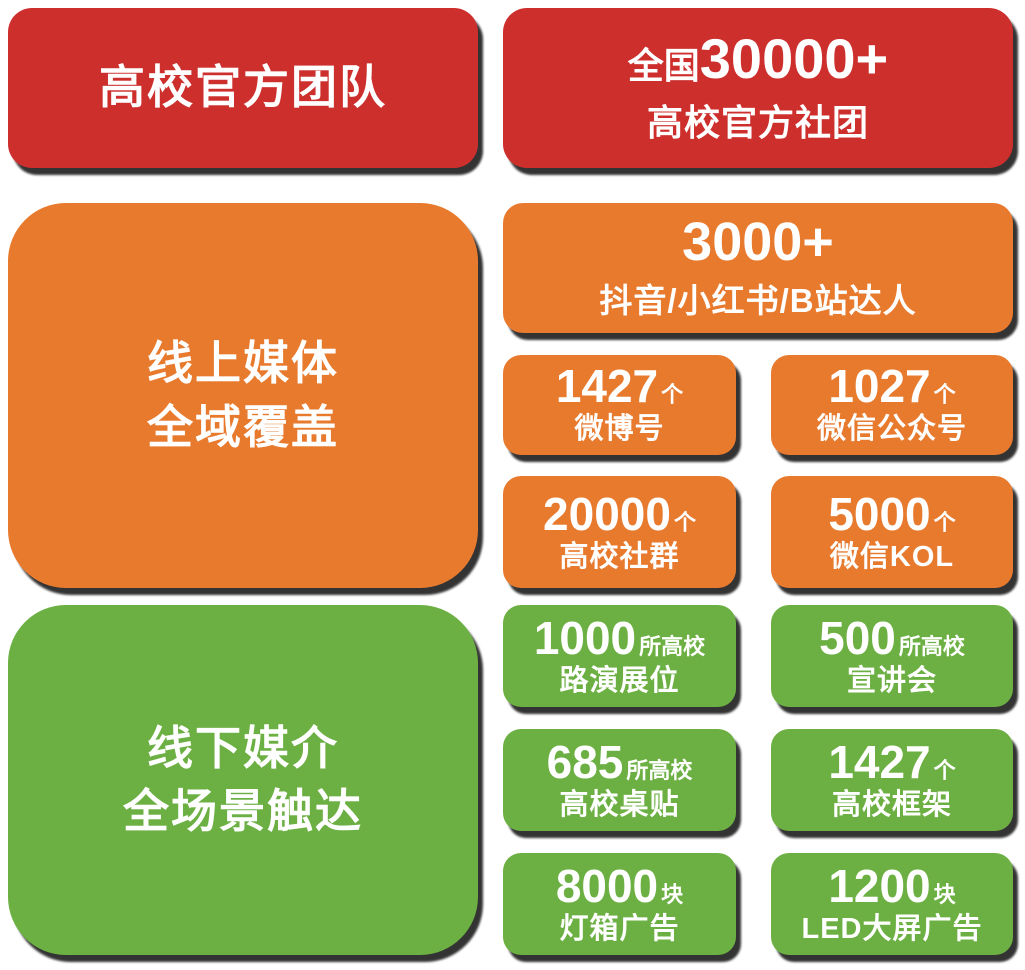 Image resolution: width=1025 pixels, height=970 pixels. I want to click on online-feature-card: 3000+ 抖音/小红书/B站达人, so click(758, 268).